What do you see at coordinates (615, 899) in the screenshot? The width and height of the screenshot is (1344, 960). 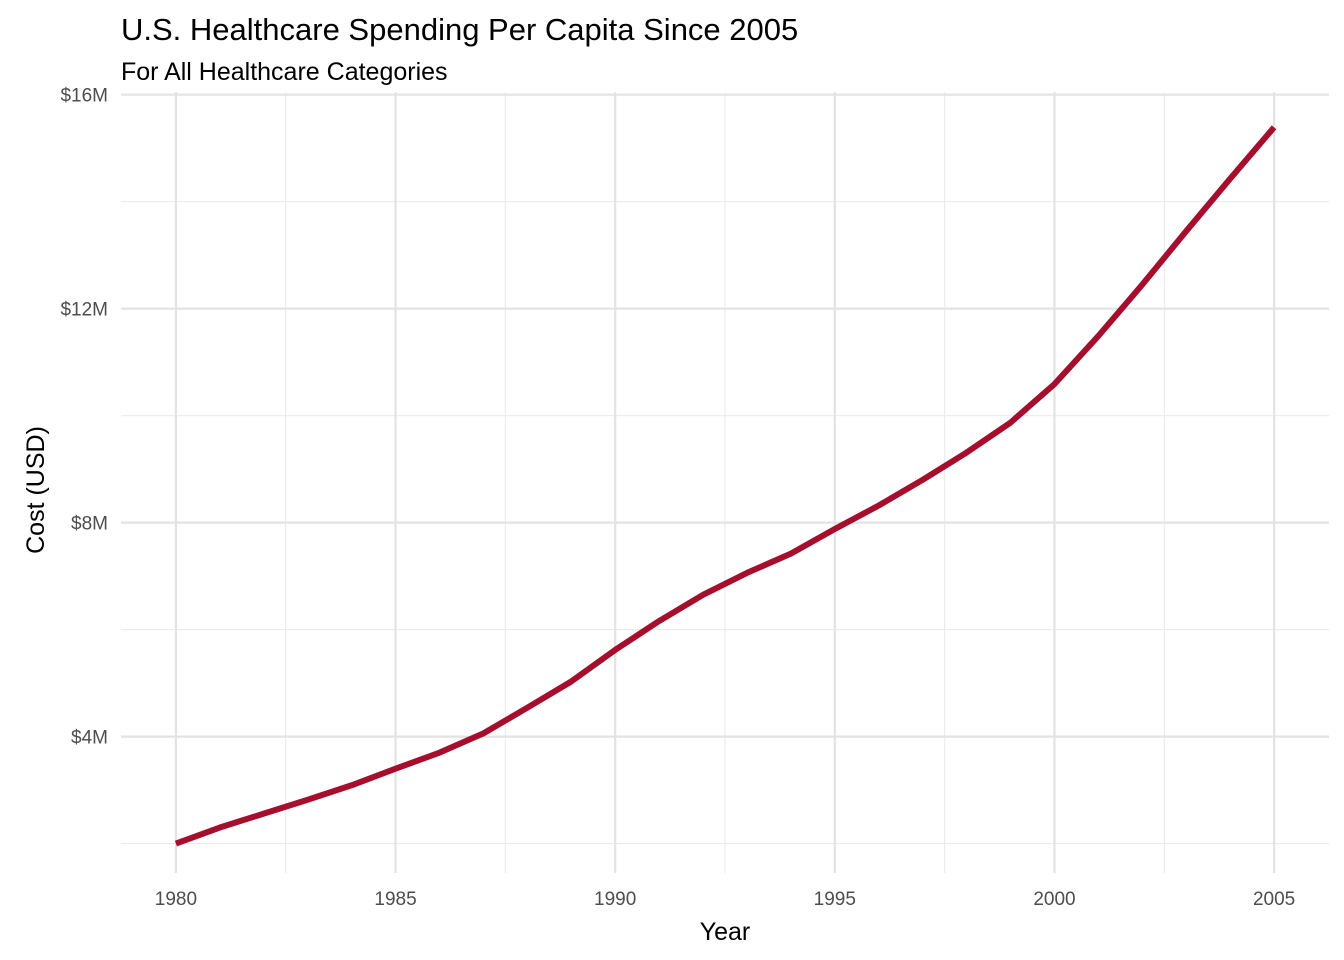 I see `x-tick-label: 1990` at bounding box center [615, 899].